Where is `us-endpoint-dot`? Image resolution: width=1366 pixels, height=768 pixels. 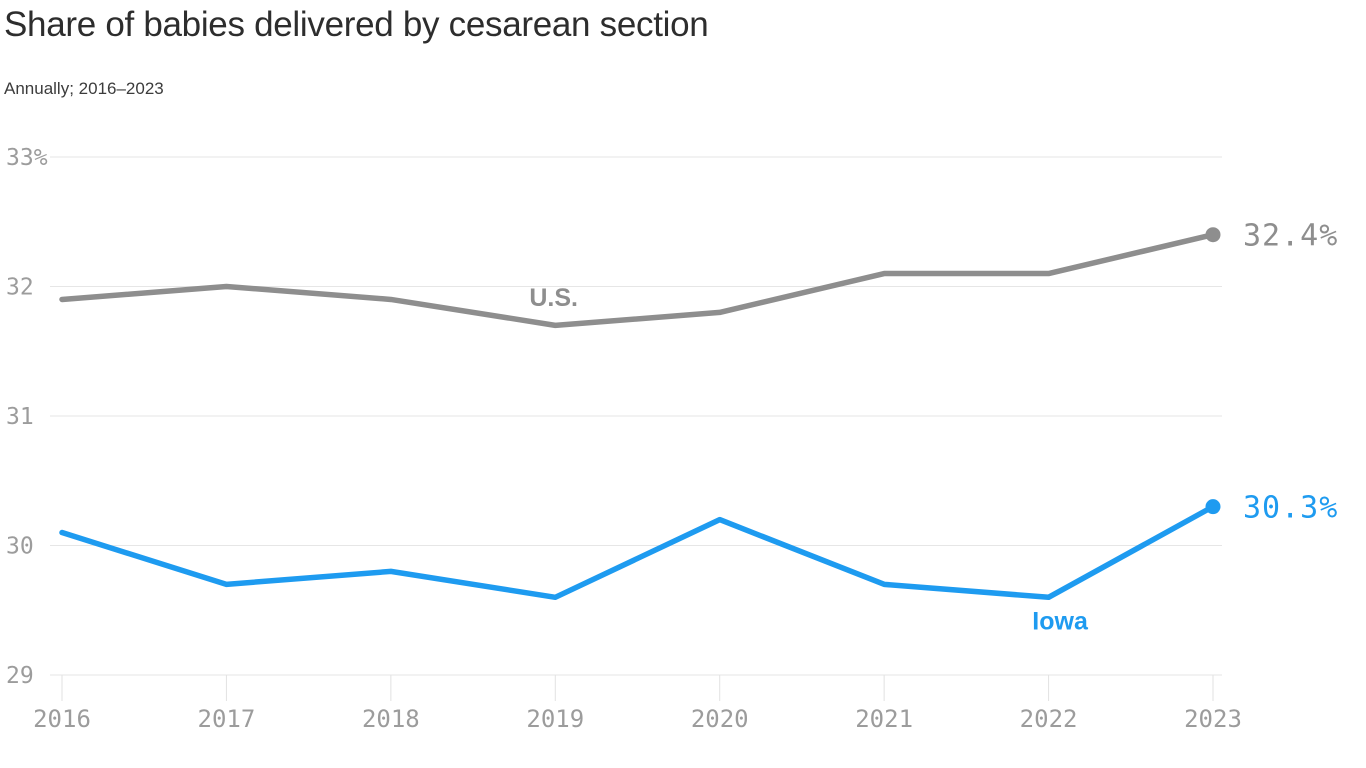
us-endpoint-dot is located at coordinates (1213, 235).